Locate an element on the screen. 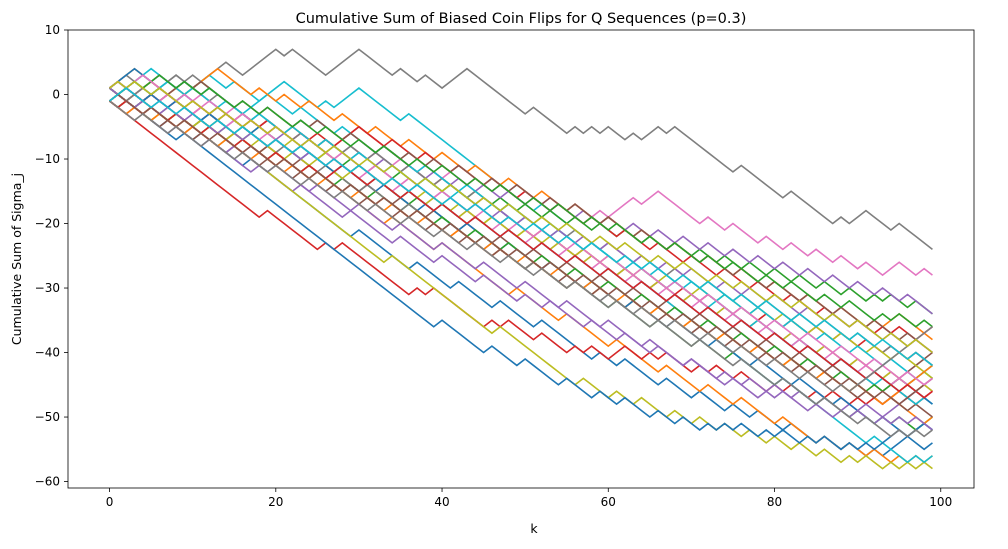  x-axis-label: k is located at coordinates (534, 528).